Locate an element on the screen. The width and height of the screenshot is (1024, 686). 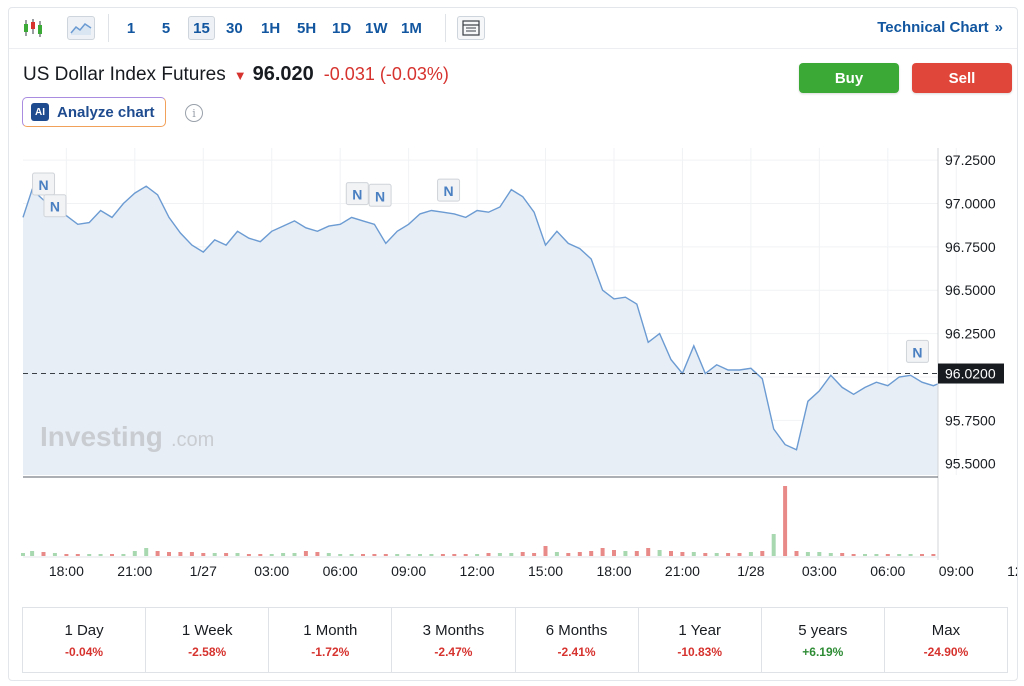
technical-chart-link: Technical Chart » is located at coordinates (940, 27).